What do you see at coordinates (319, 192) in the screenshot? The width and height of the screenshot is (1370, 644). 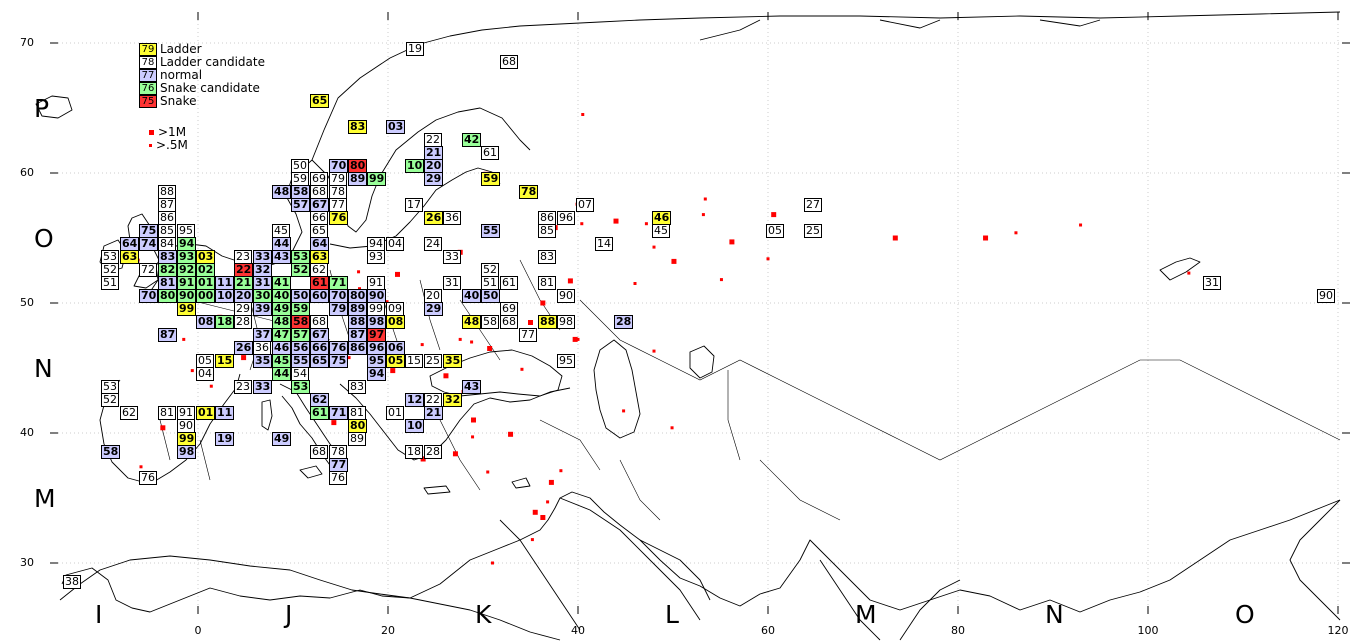 I see `grid-cell-label: 68` at bounding box center [319, 192].